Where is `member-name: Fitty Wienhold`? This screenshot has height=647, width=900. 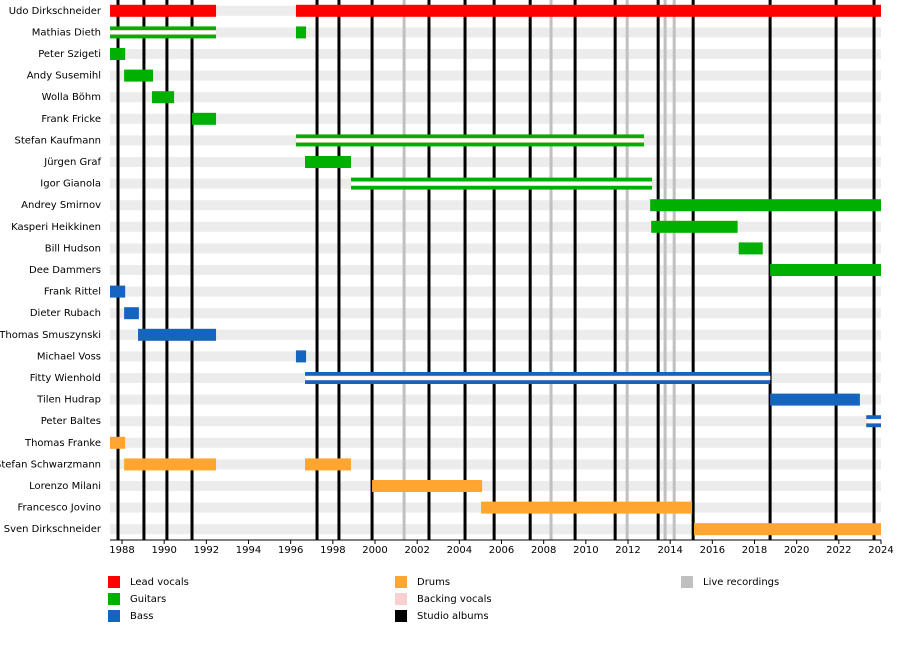
member-name: Fitty Wienhold is located at coordinates (65, 378).